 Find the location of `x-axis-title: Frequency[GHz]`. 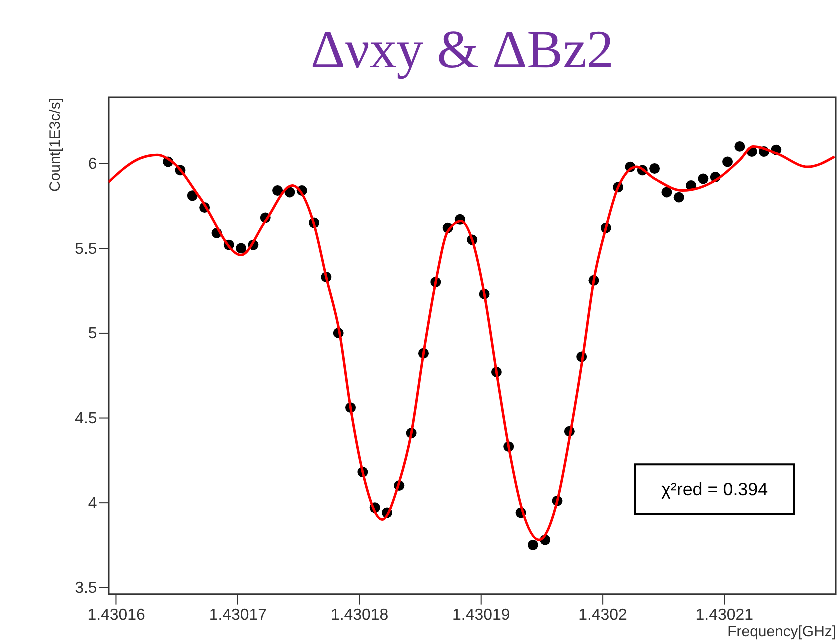

x-axis-title: Frequency[GHz] is located at coordinates (782, 632).